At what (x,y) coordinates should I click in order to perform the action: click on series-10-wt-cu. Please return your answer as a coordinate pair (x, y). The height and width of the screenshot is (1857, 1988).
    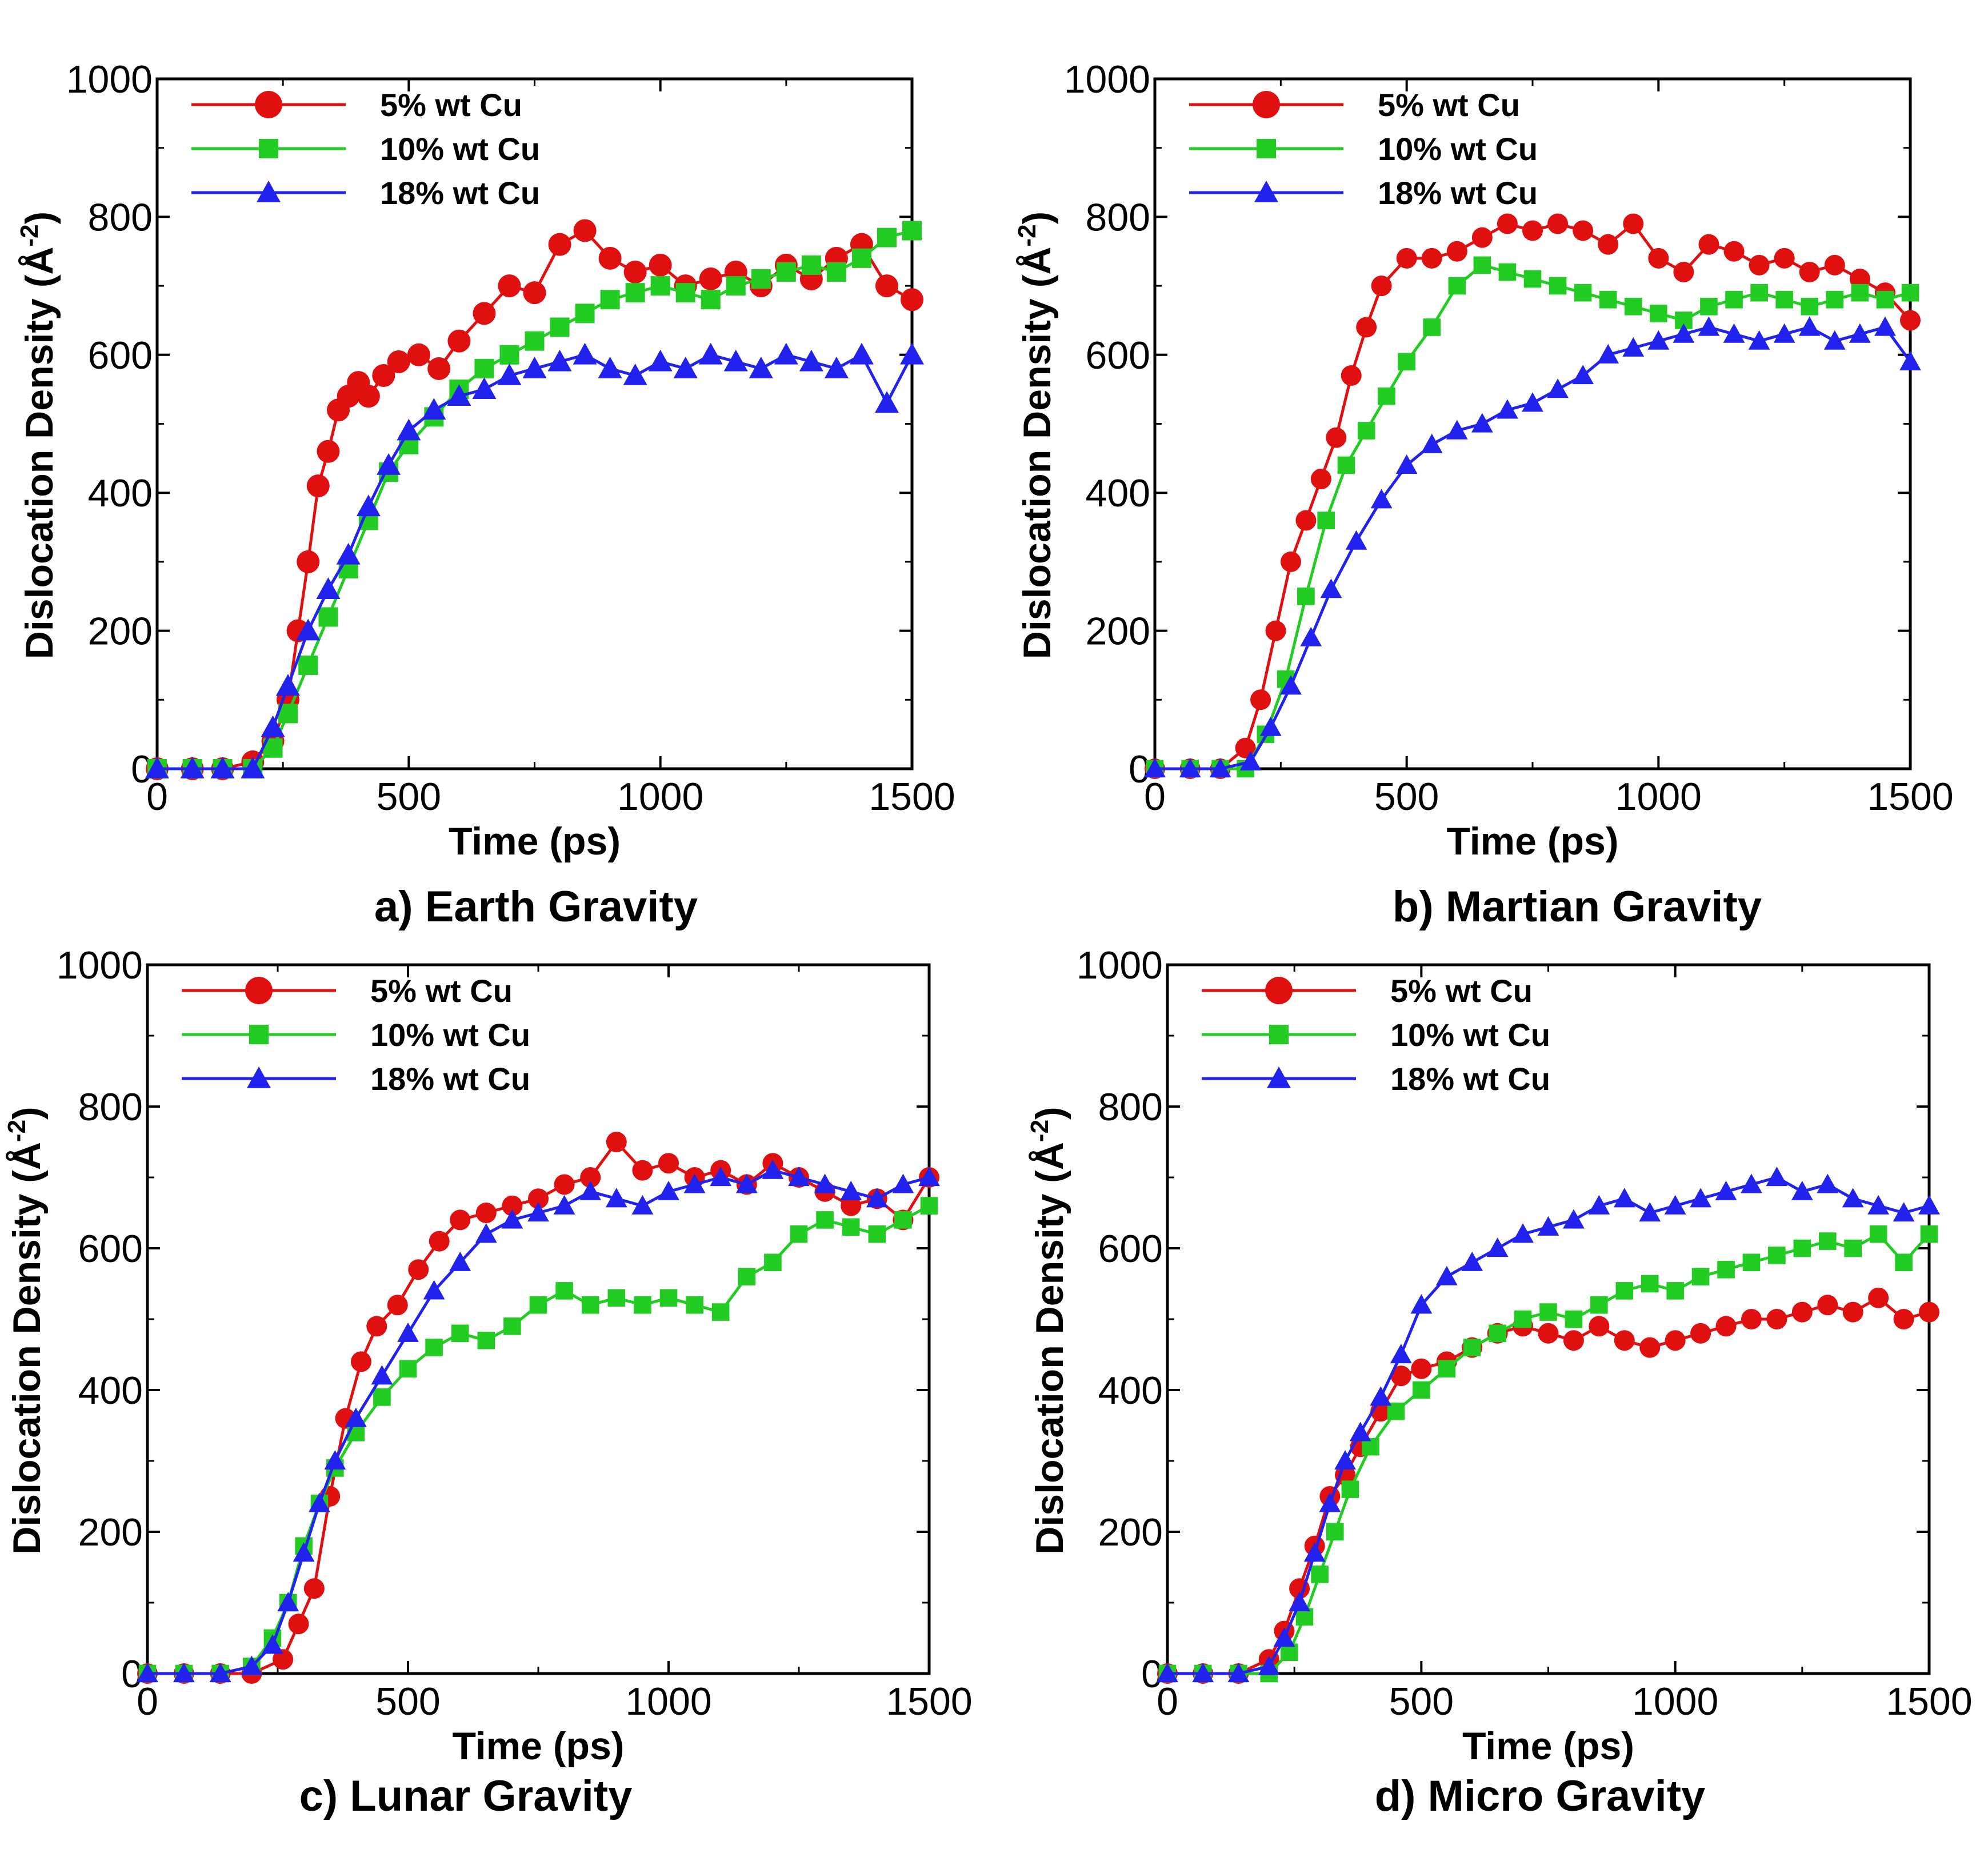
    Looking at the image, I should click on (534, 499).